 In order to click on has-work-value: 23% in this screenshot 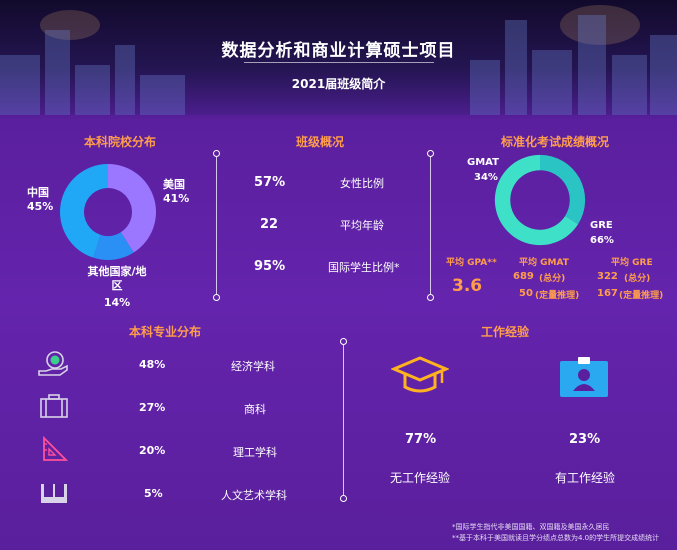, I will do `click(585, 439)`.